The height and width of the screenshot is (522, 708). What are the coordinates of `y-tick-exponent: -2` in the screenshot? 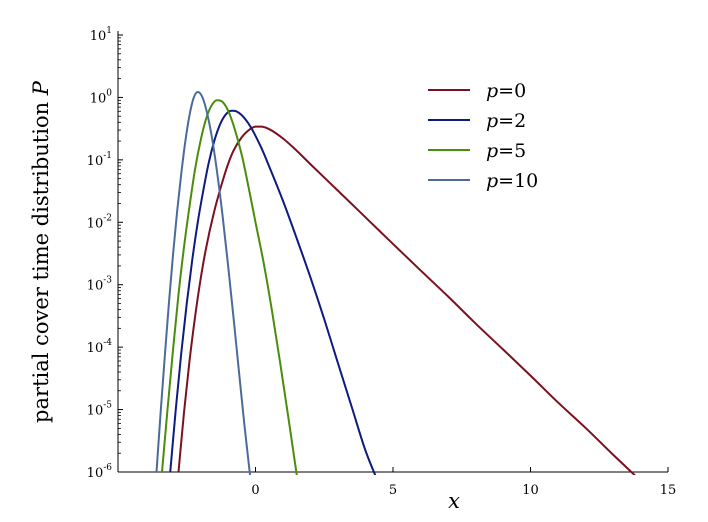 It's located at (107, 218).